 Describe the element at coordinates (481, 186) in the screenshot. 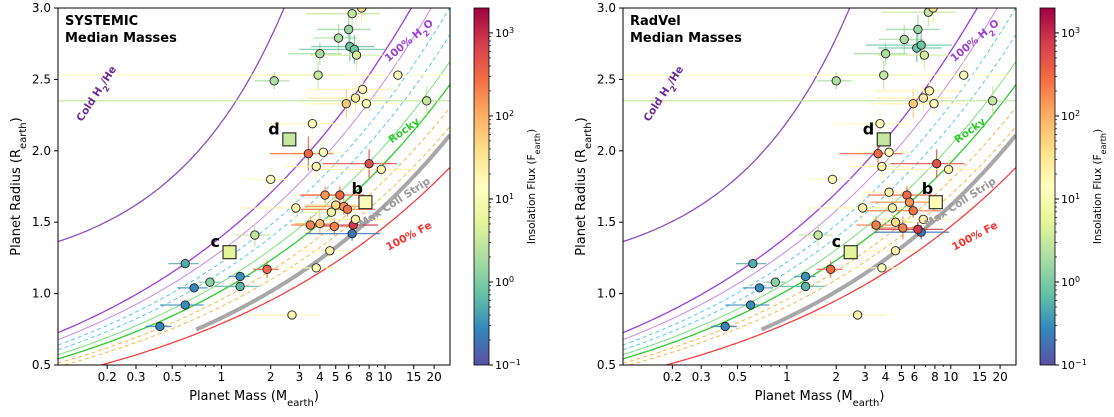

I see `colorbar-gradient` at that location.